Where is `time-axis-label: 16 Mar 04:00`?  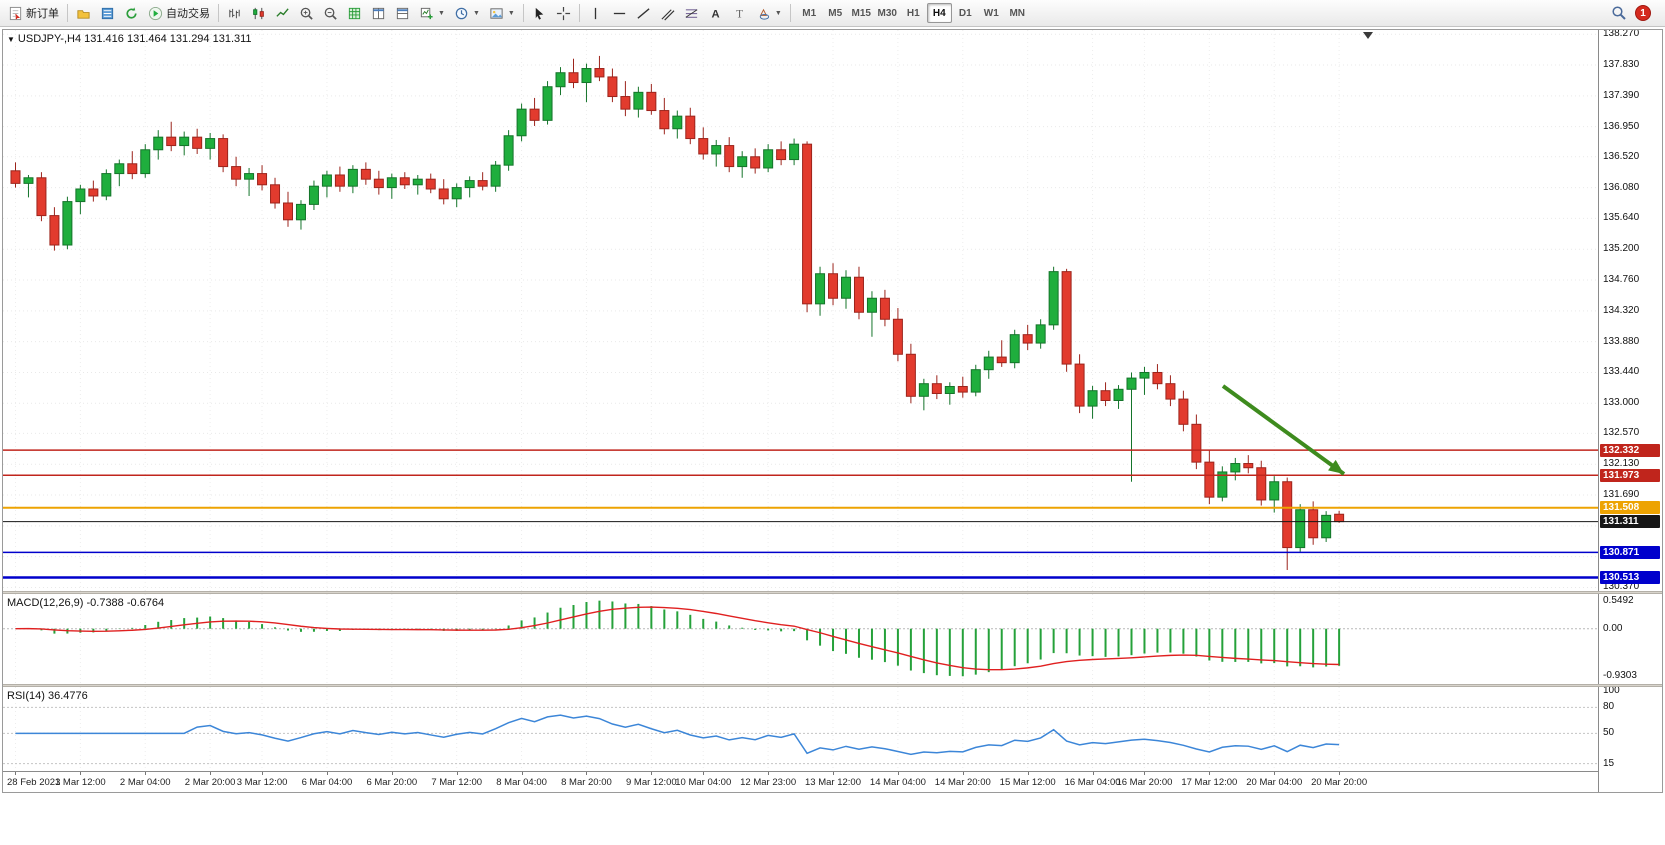 time-axis-label: 16 Mar 04:00 is located at coordinates (1092, 782).